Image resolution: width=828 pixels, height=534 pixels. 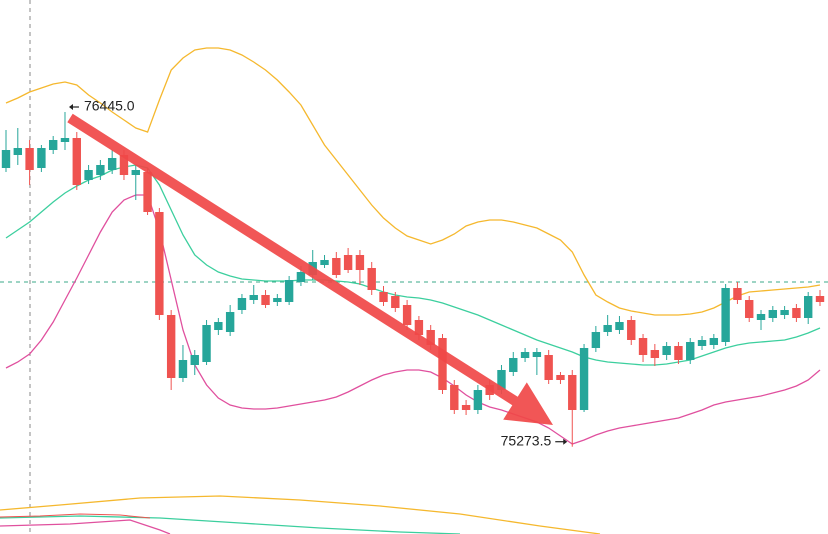 I want to click on sub-panel, so click(x=300, y=514).